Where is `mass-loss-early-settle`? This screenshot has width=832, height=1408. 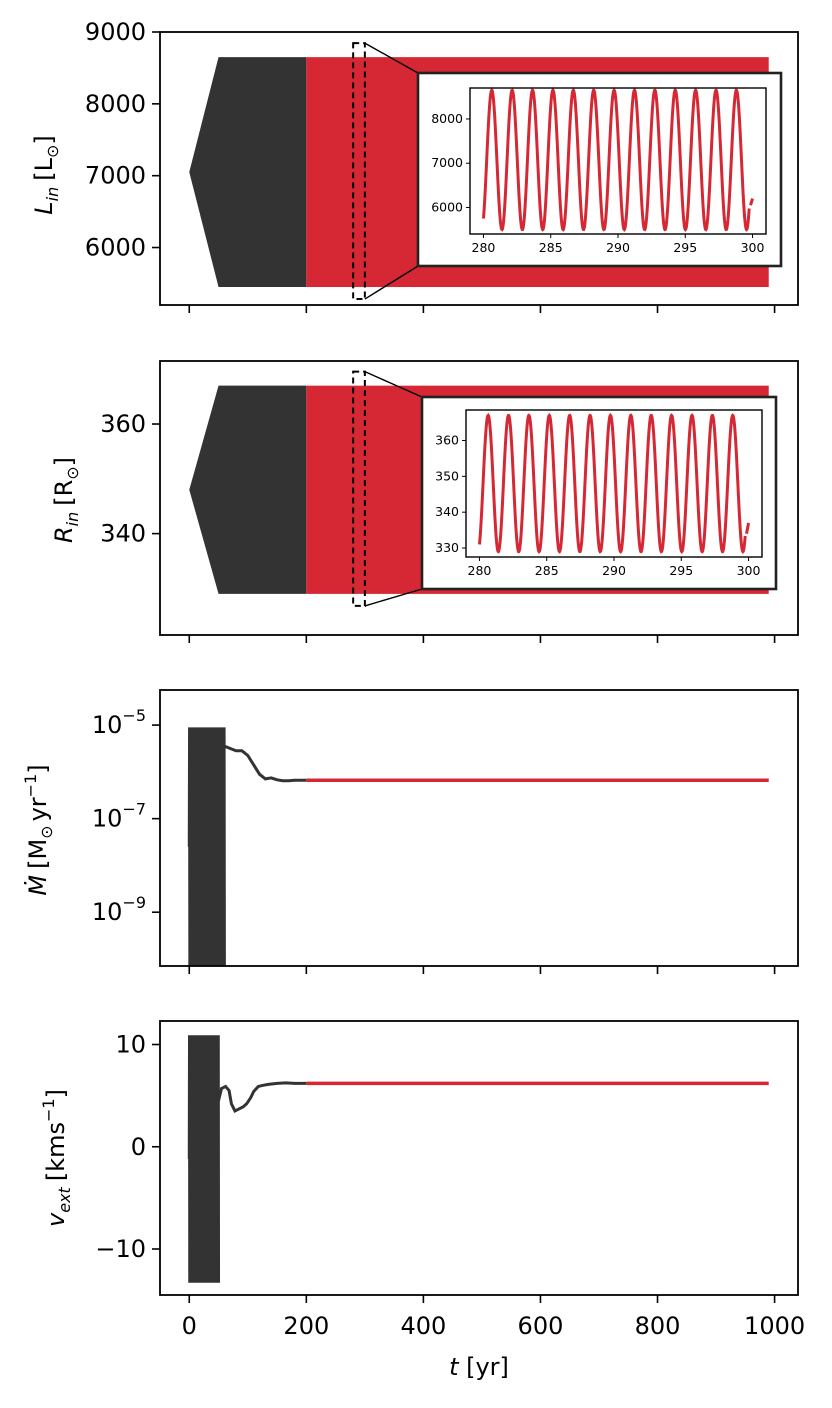
mass-loss-early-settle is located at coordinates (265, 763).